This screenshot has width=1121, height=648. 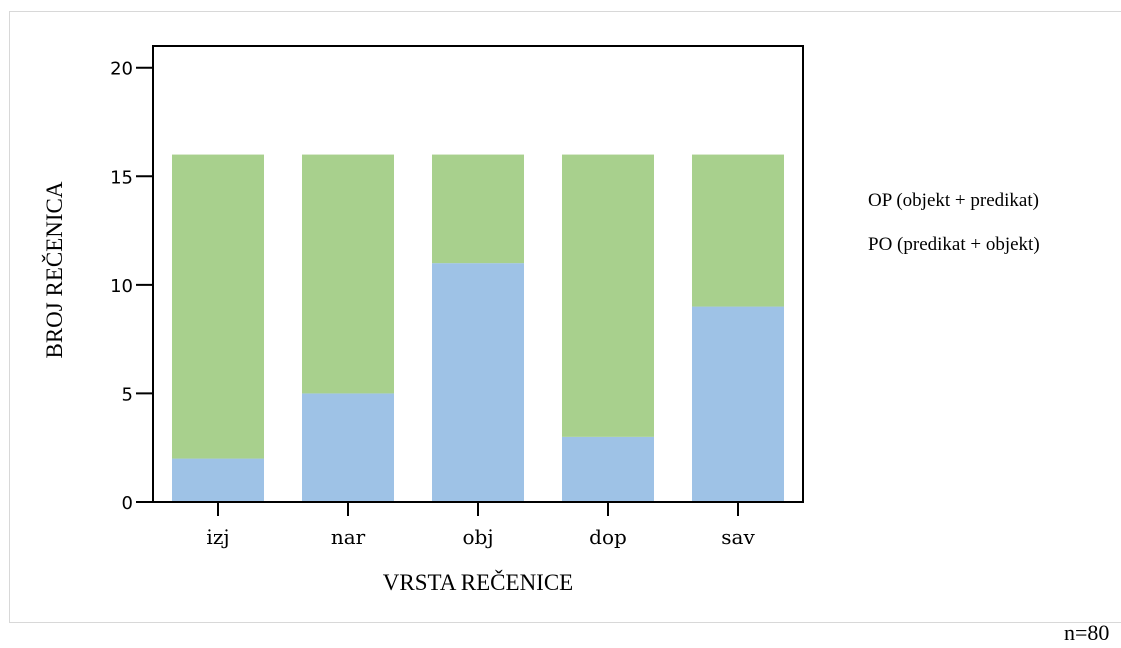 What do you see at coordinates (121, 177) in the screenshot?
I see `y-tick-label: 15` at bounding box center [121, 177].